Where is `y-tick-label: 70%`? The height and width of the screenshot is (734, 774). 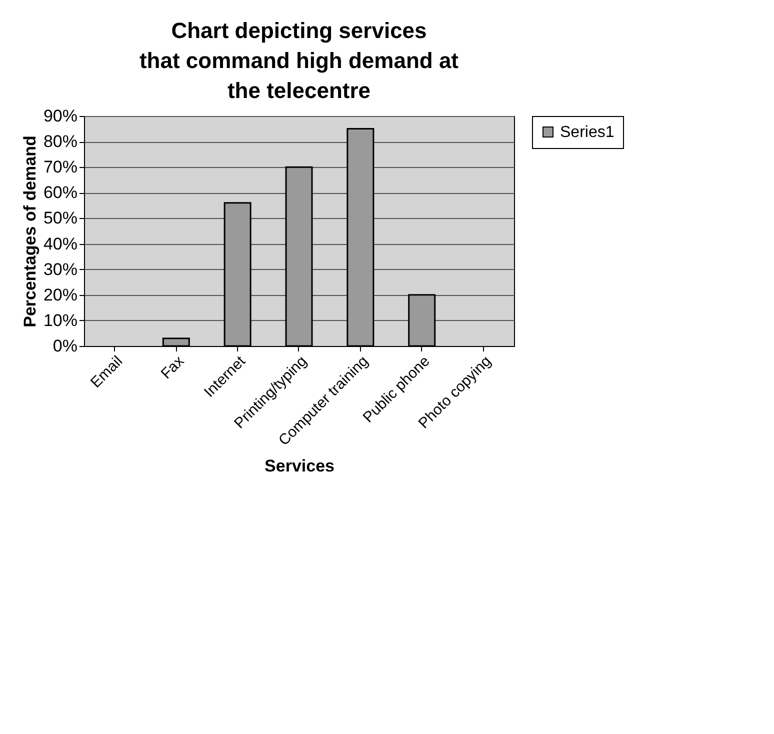 y-tick-label: 70% is located at coordinates (60, 167).